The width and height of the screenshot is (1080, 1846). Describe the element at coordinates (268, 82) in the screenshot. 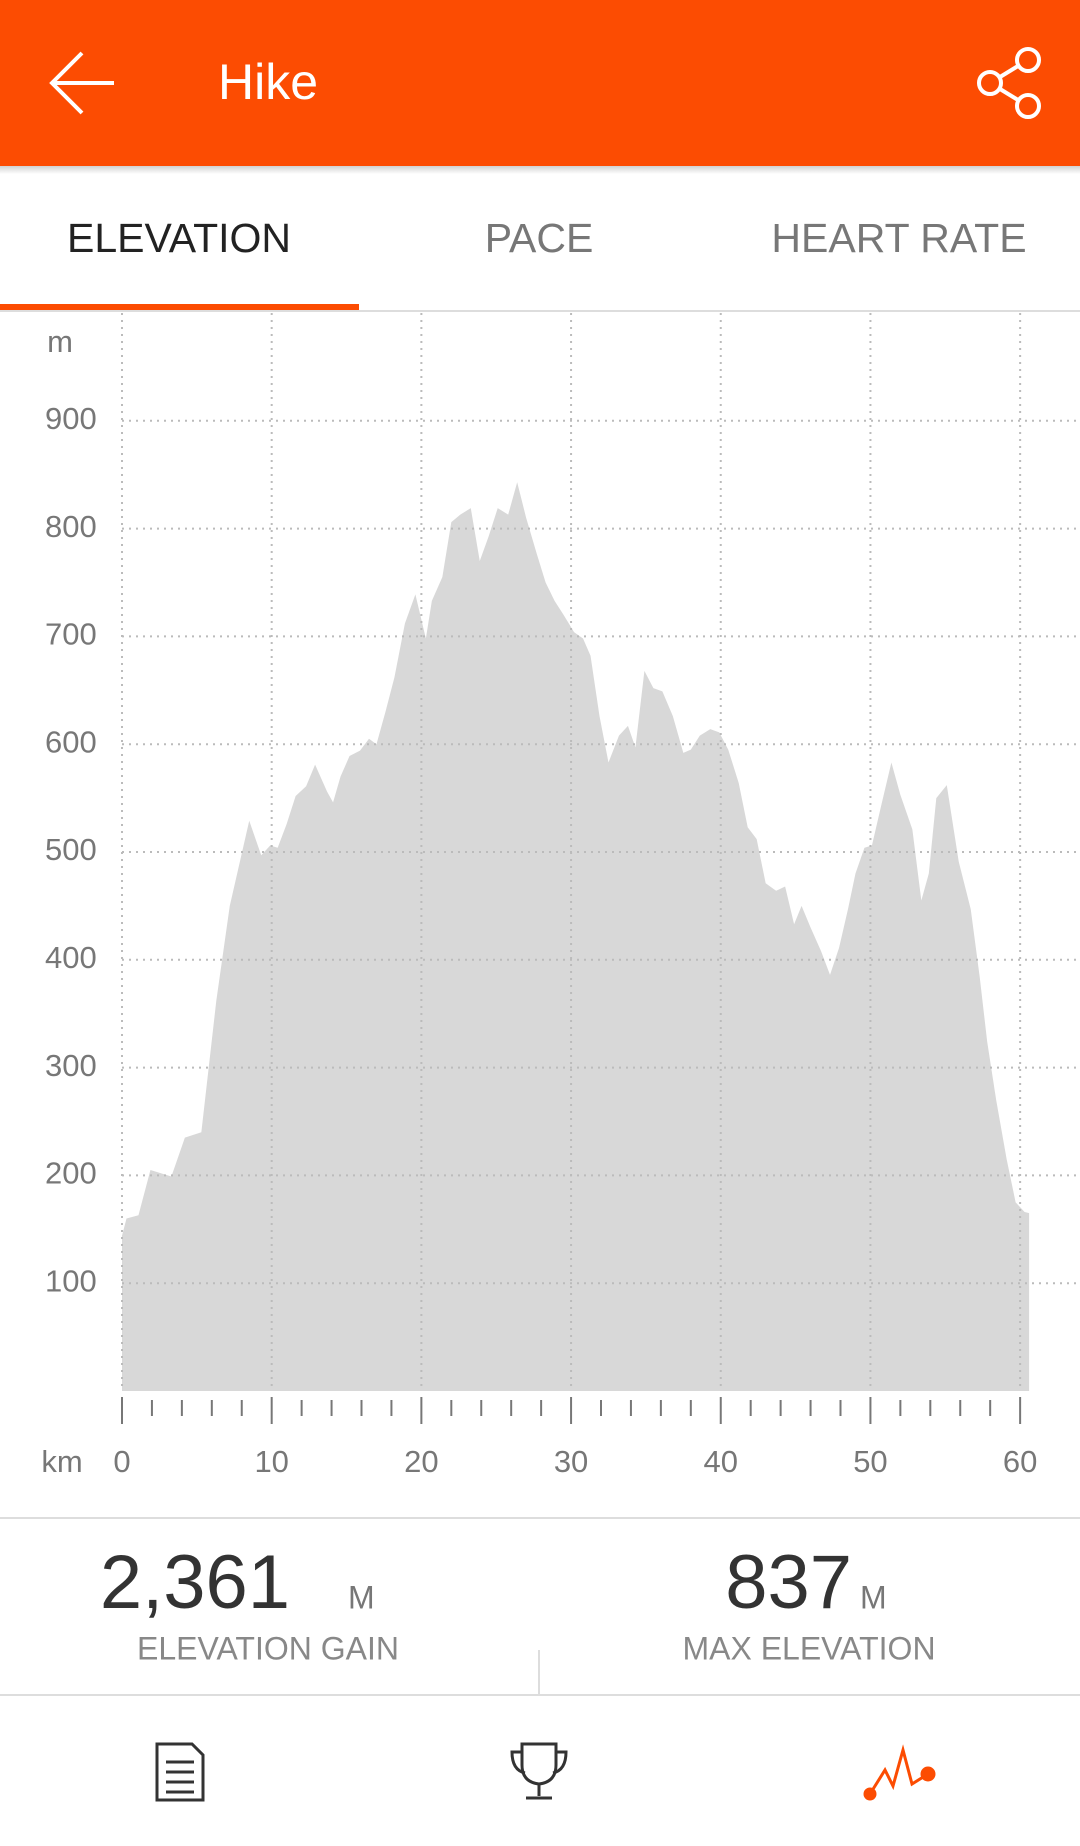

I see `screen-title: Hike` at that location.